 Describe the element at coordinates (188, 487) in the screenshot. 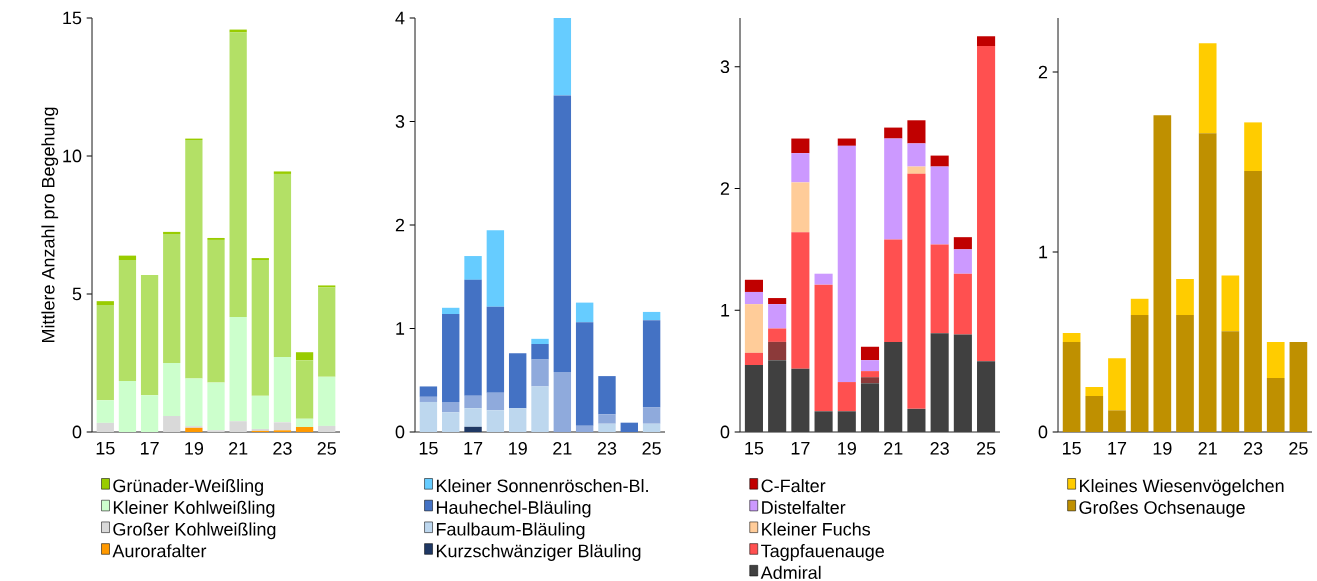

I see `legend-label: Grünader-Weißling` at that location.